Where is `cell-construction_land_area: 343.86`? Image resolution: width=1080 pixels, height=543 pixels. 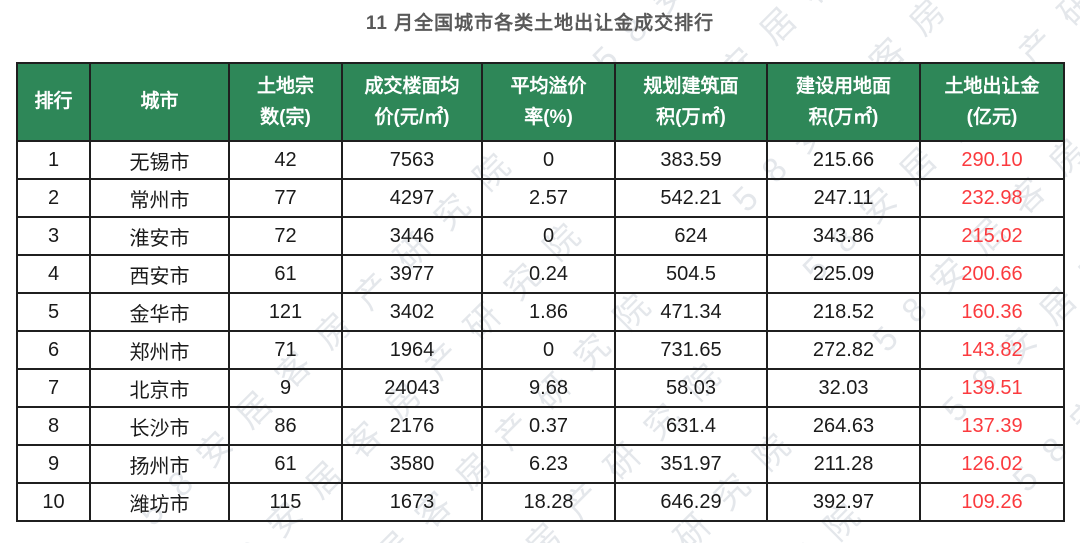 cell-construction_land_area: 343.86 is located at coordinates (843, 236).